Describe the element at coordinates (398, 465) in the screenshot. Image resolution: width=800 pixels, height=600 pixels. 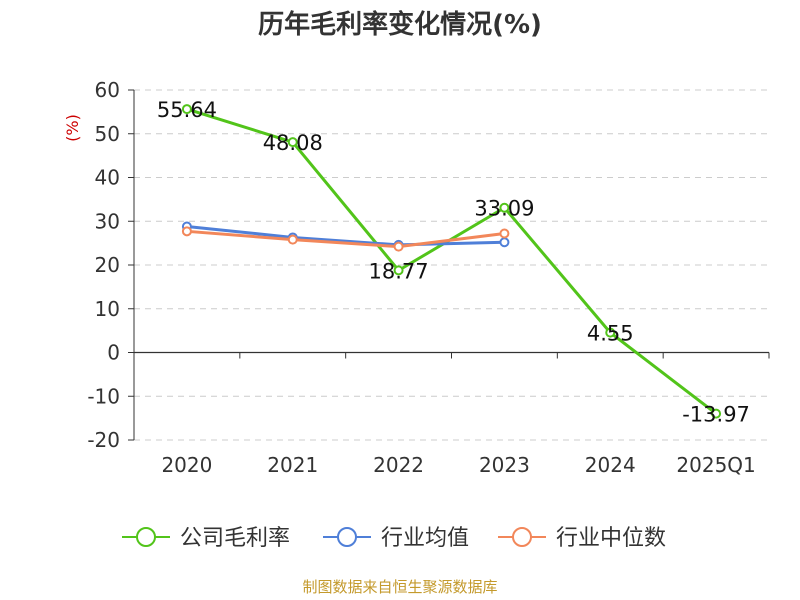
I see `x-tick-label: 2022` at that location.